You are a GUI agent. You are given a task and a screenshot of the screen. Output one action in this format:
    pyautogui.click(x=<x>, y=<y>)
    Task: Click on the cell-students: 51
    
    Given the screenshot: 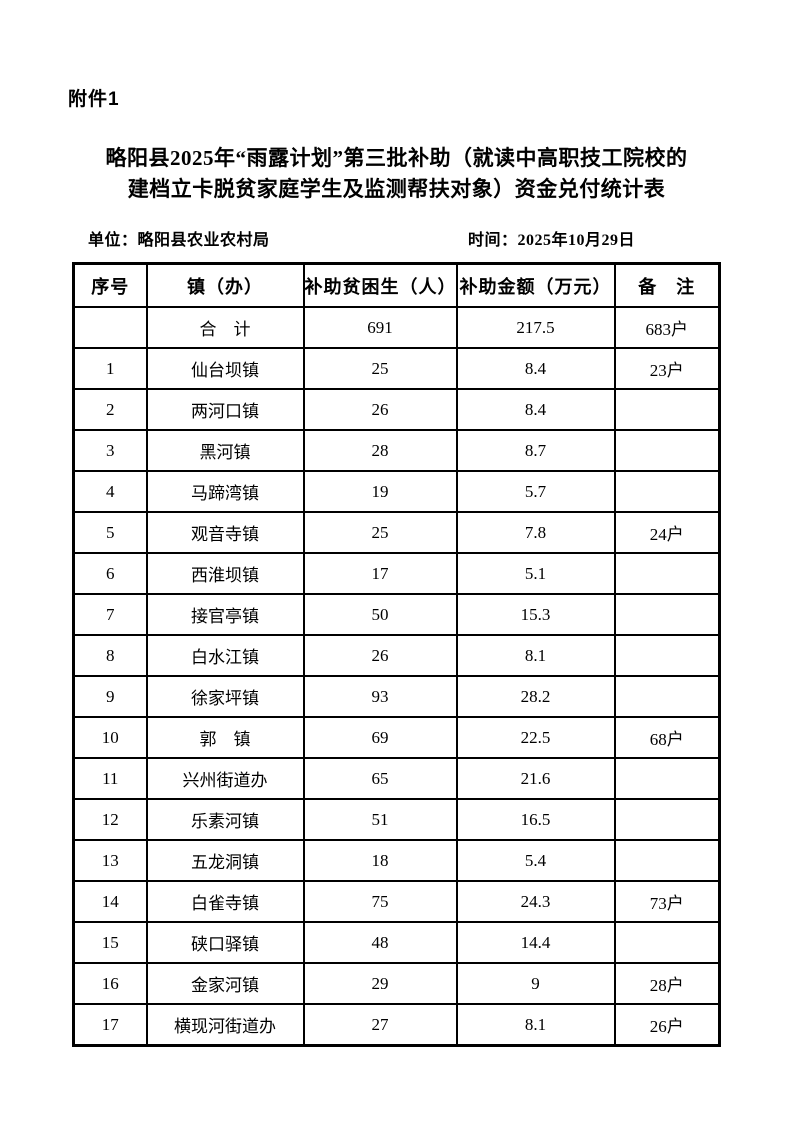 What is the action you would take?
    pyautogui.click(x=380, y=819)
    